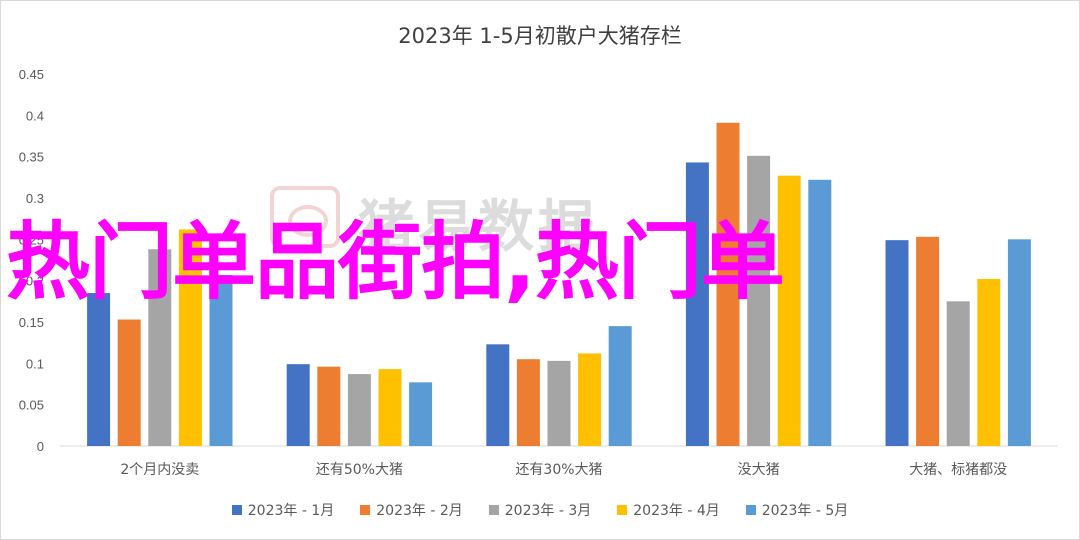 The image size is (1080, 540). Describe the element at coordinates (359, 470) in the screenshot. I see `x-tick-label: 还有50%大猪` at that location.